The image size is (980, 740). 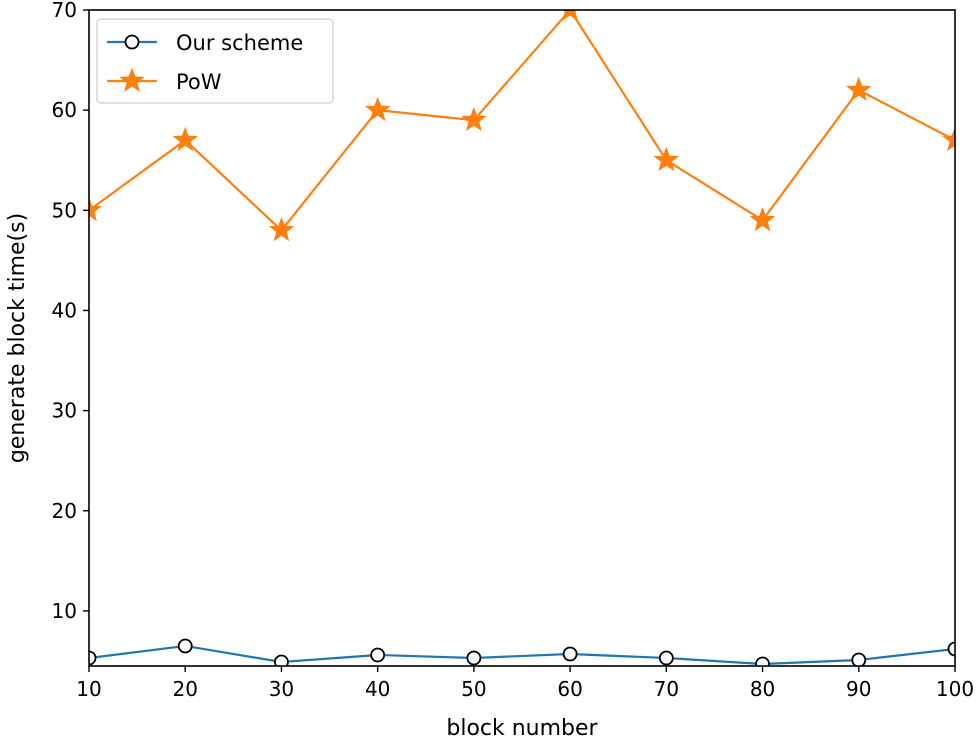 What do you see at coordinates (132, 42) in the screenshot?
I see `legend-marker-our-scheme` at bounding box center [132, 42].